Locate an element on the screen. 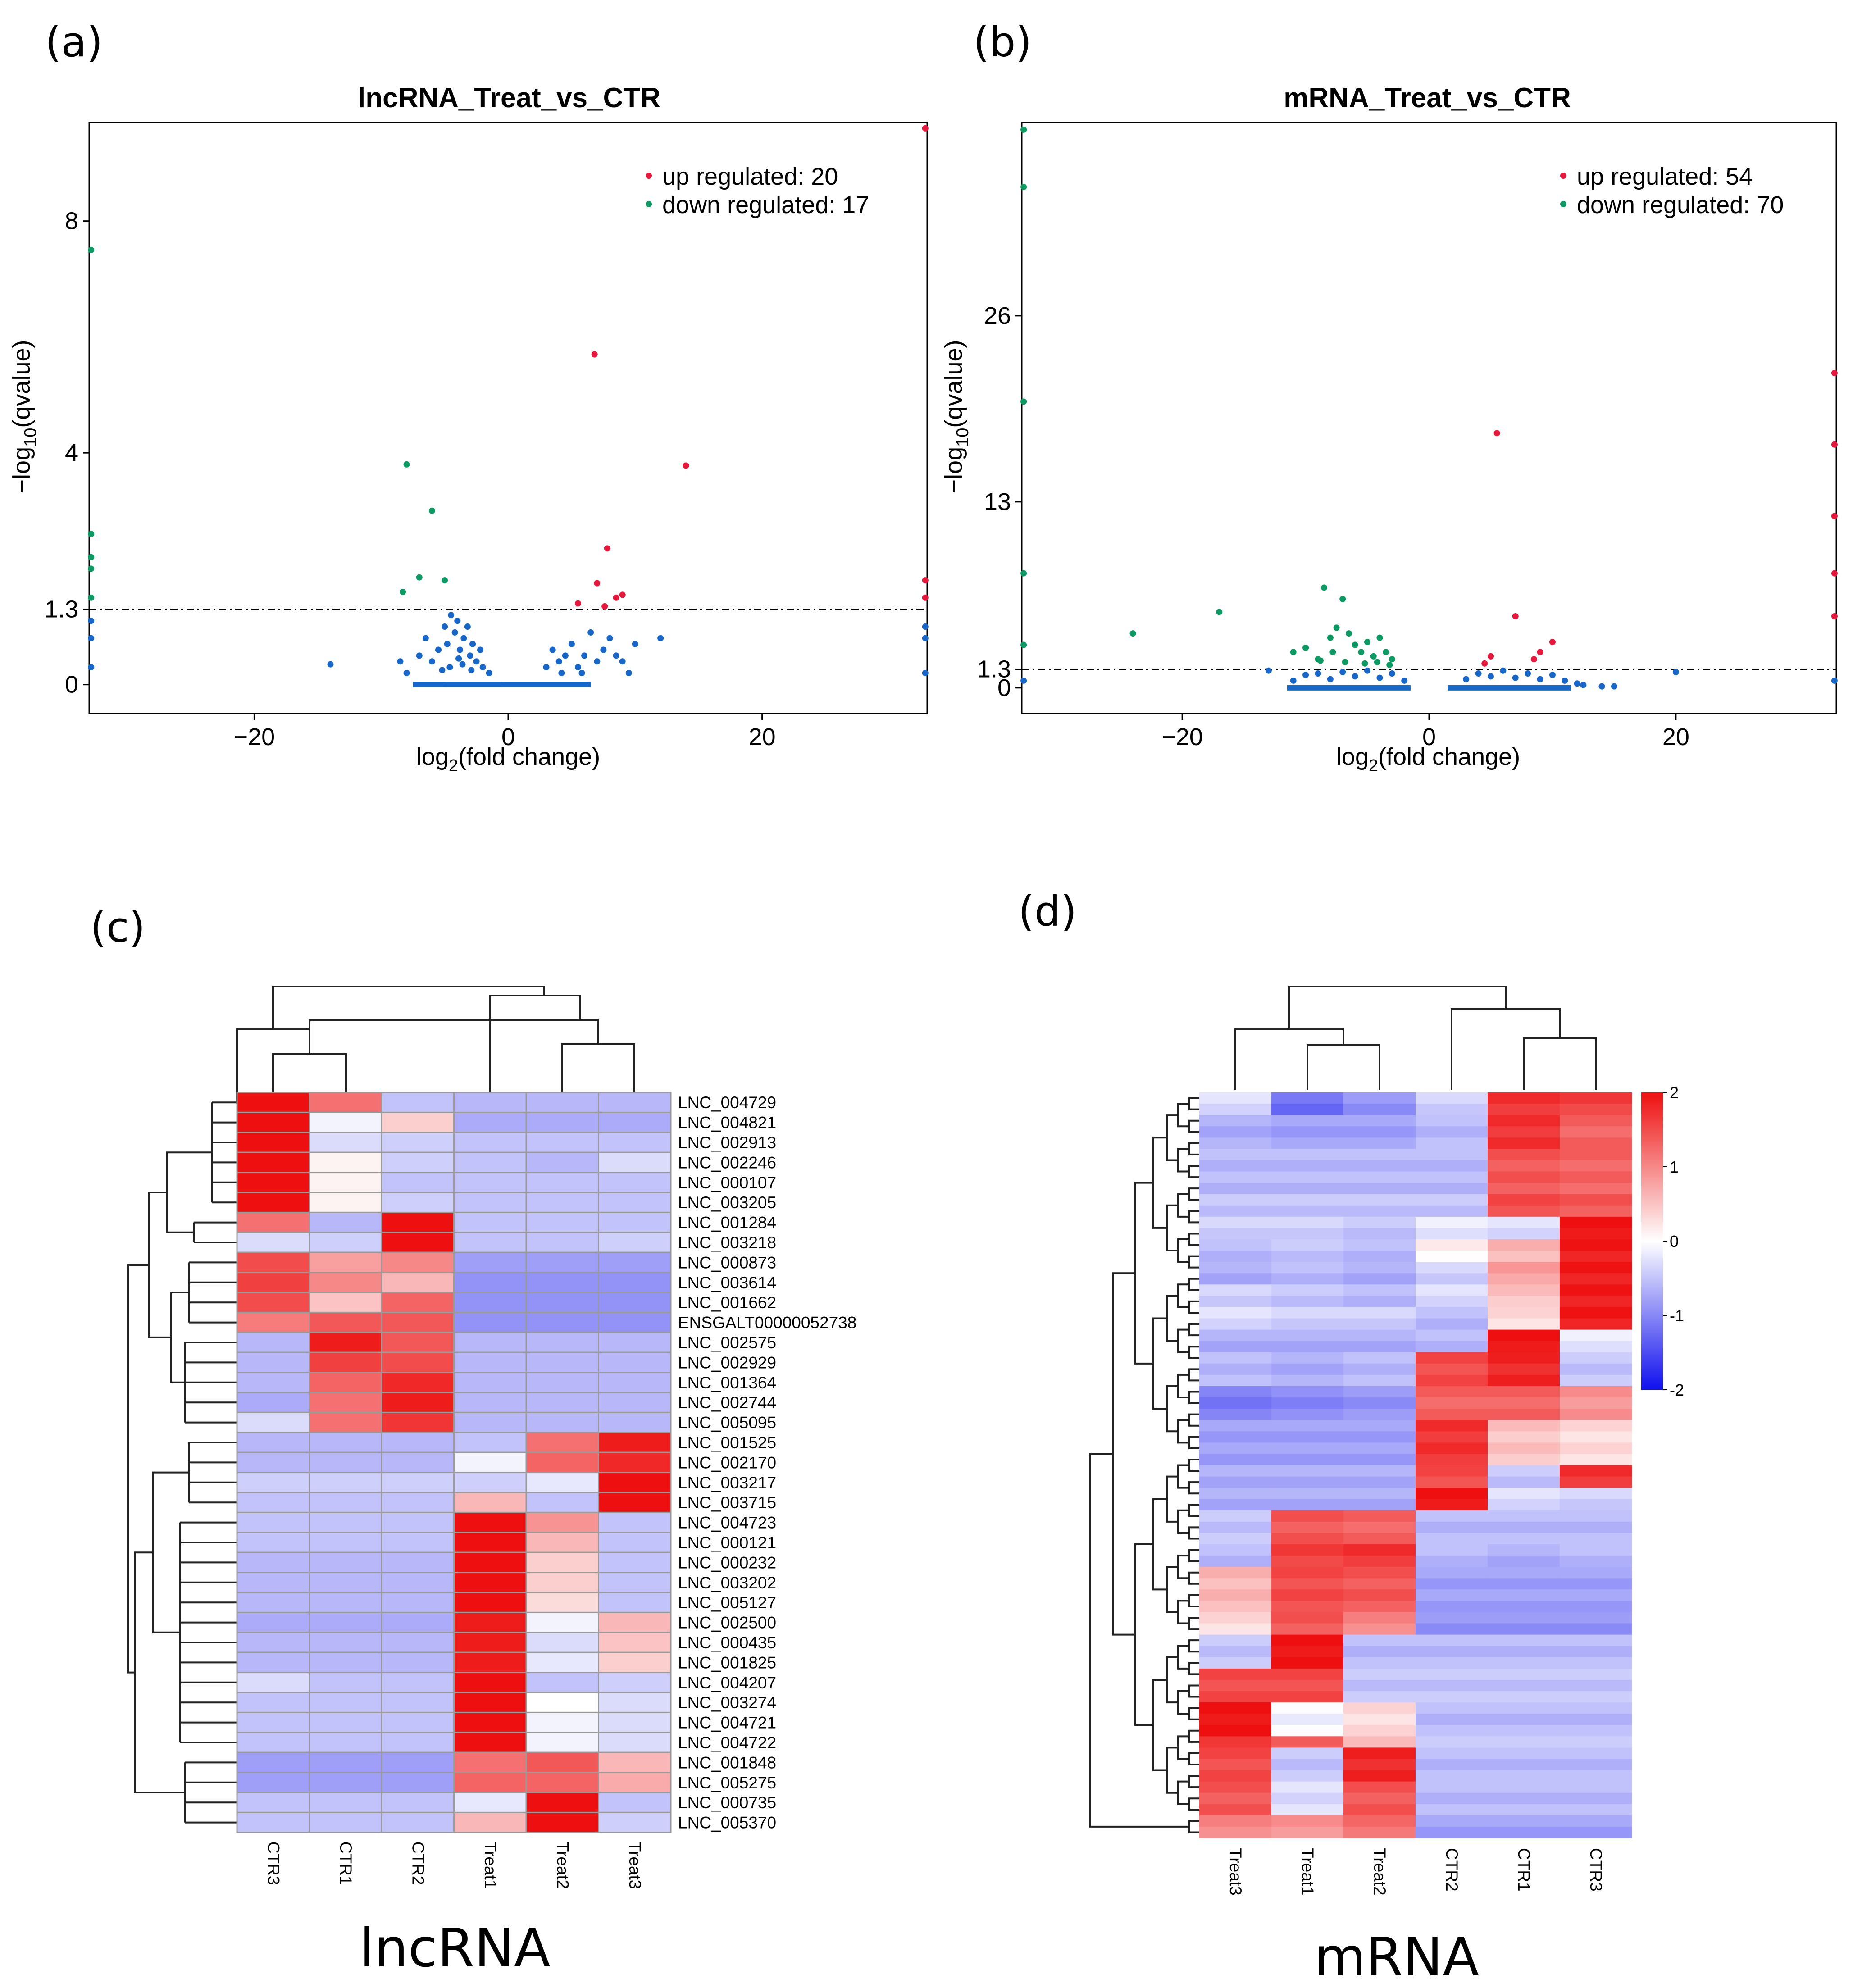 The height and width of the screenshot is (1988, 1853). volcano-b-legend: up regulated: 54 down regulated: 70 is located at coordinates (1672, 190).